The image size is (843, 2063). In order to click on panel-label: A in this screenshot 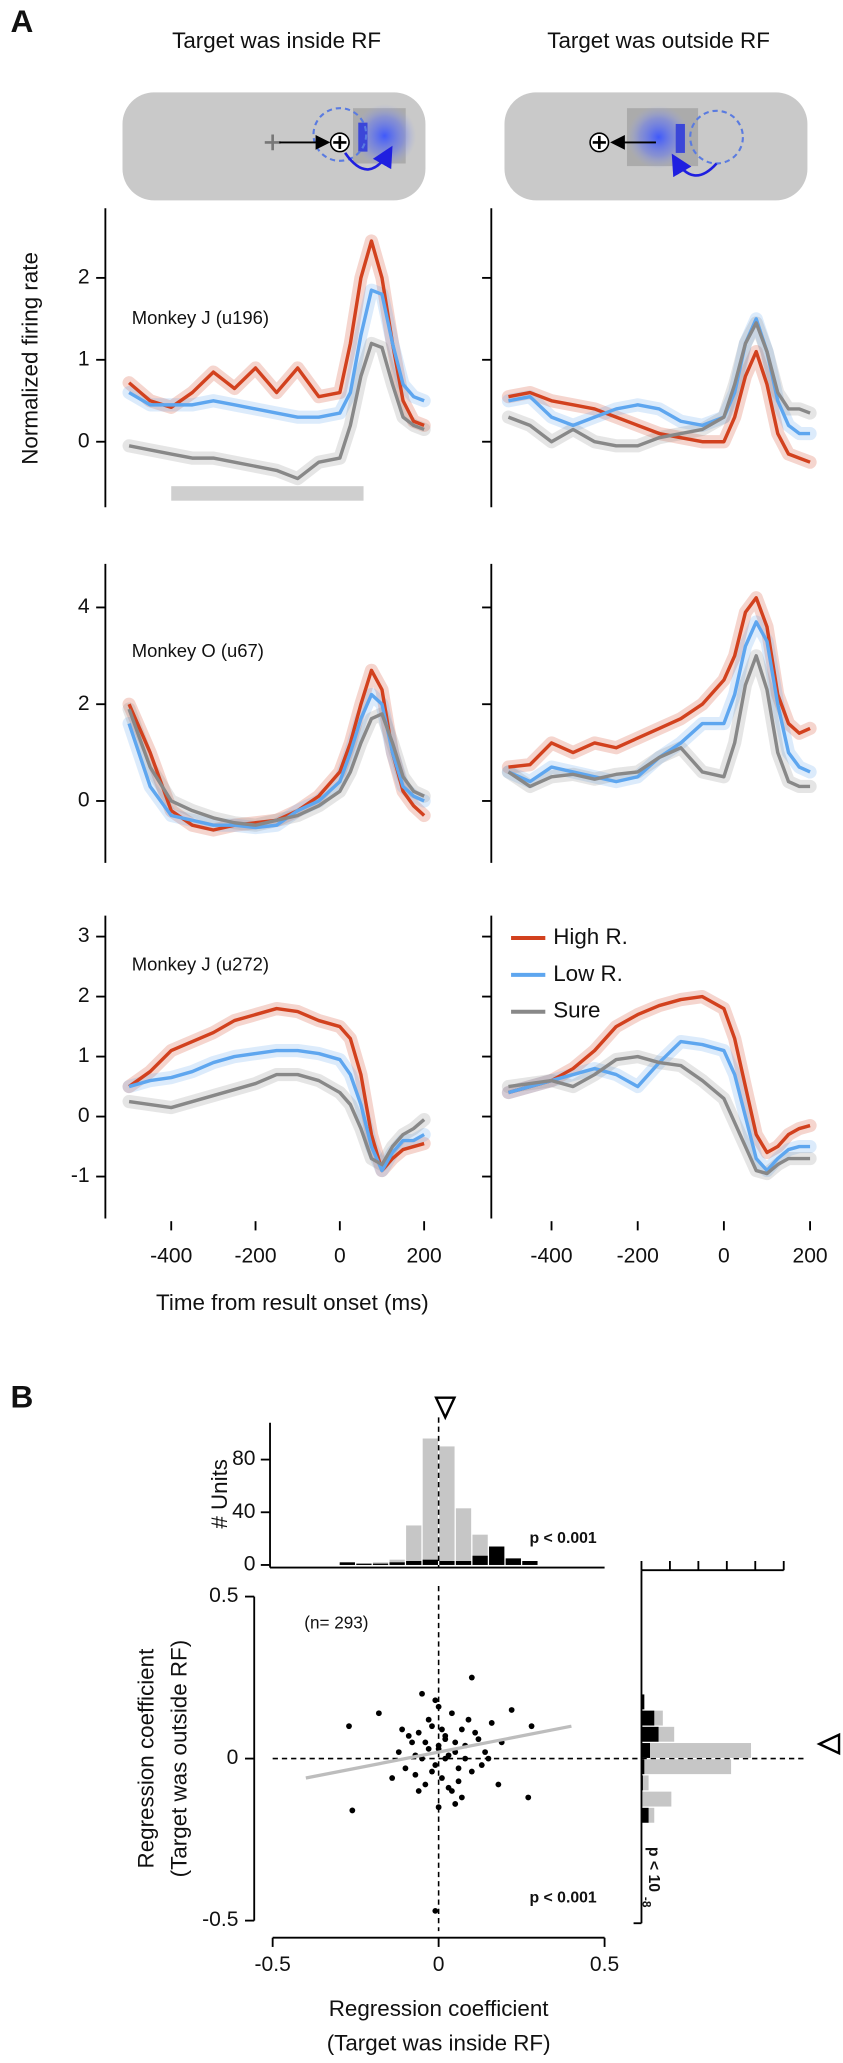, I will do `click(22, 21)`.